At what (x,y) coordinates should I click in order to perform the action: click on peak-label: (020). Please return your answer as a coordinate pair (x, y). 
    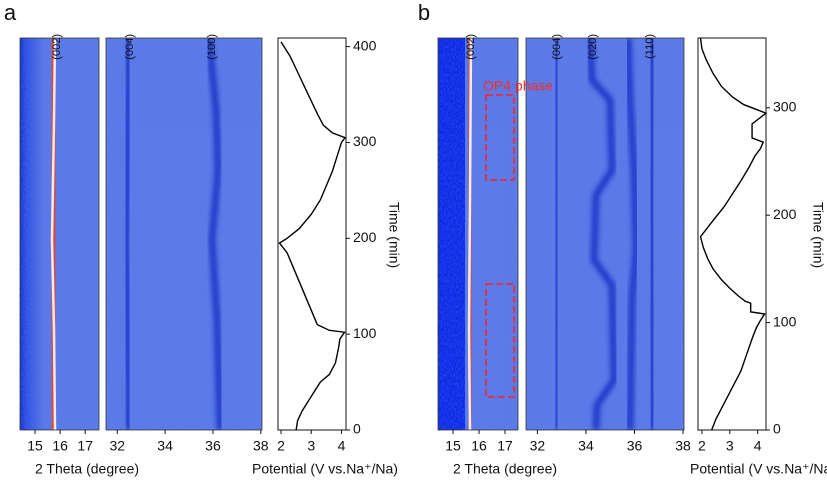
    Looking at the image, I should click on (593, 47).